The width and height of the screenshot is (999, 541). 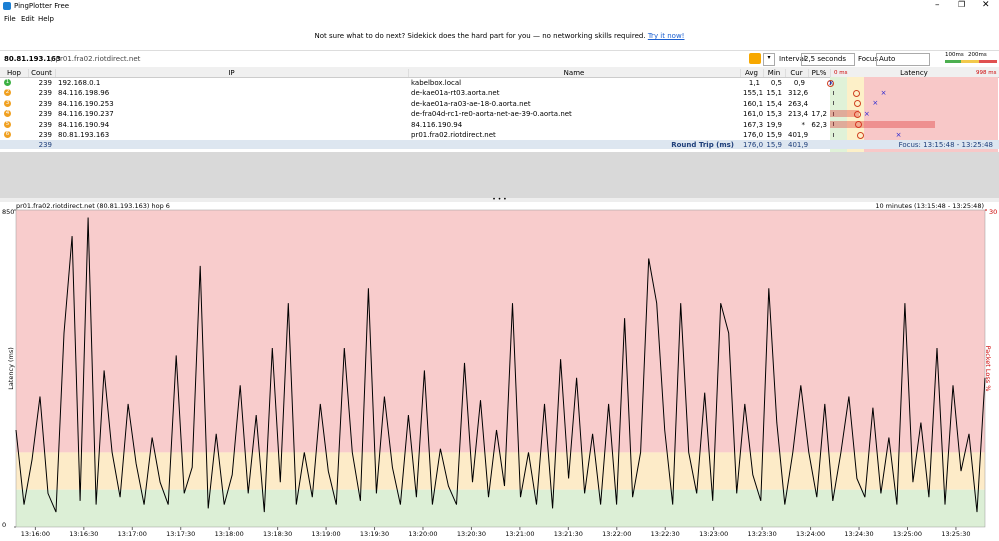 What do you see at coordinates (868, 59) in the screenshot?
I see `focus-label: Focus` at bounding box center [868, 59].